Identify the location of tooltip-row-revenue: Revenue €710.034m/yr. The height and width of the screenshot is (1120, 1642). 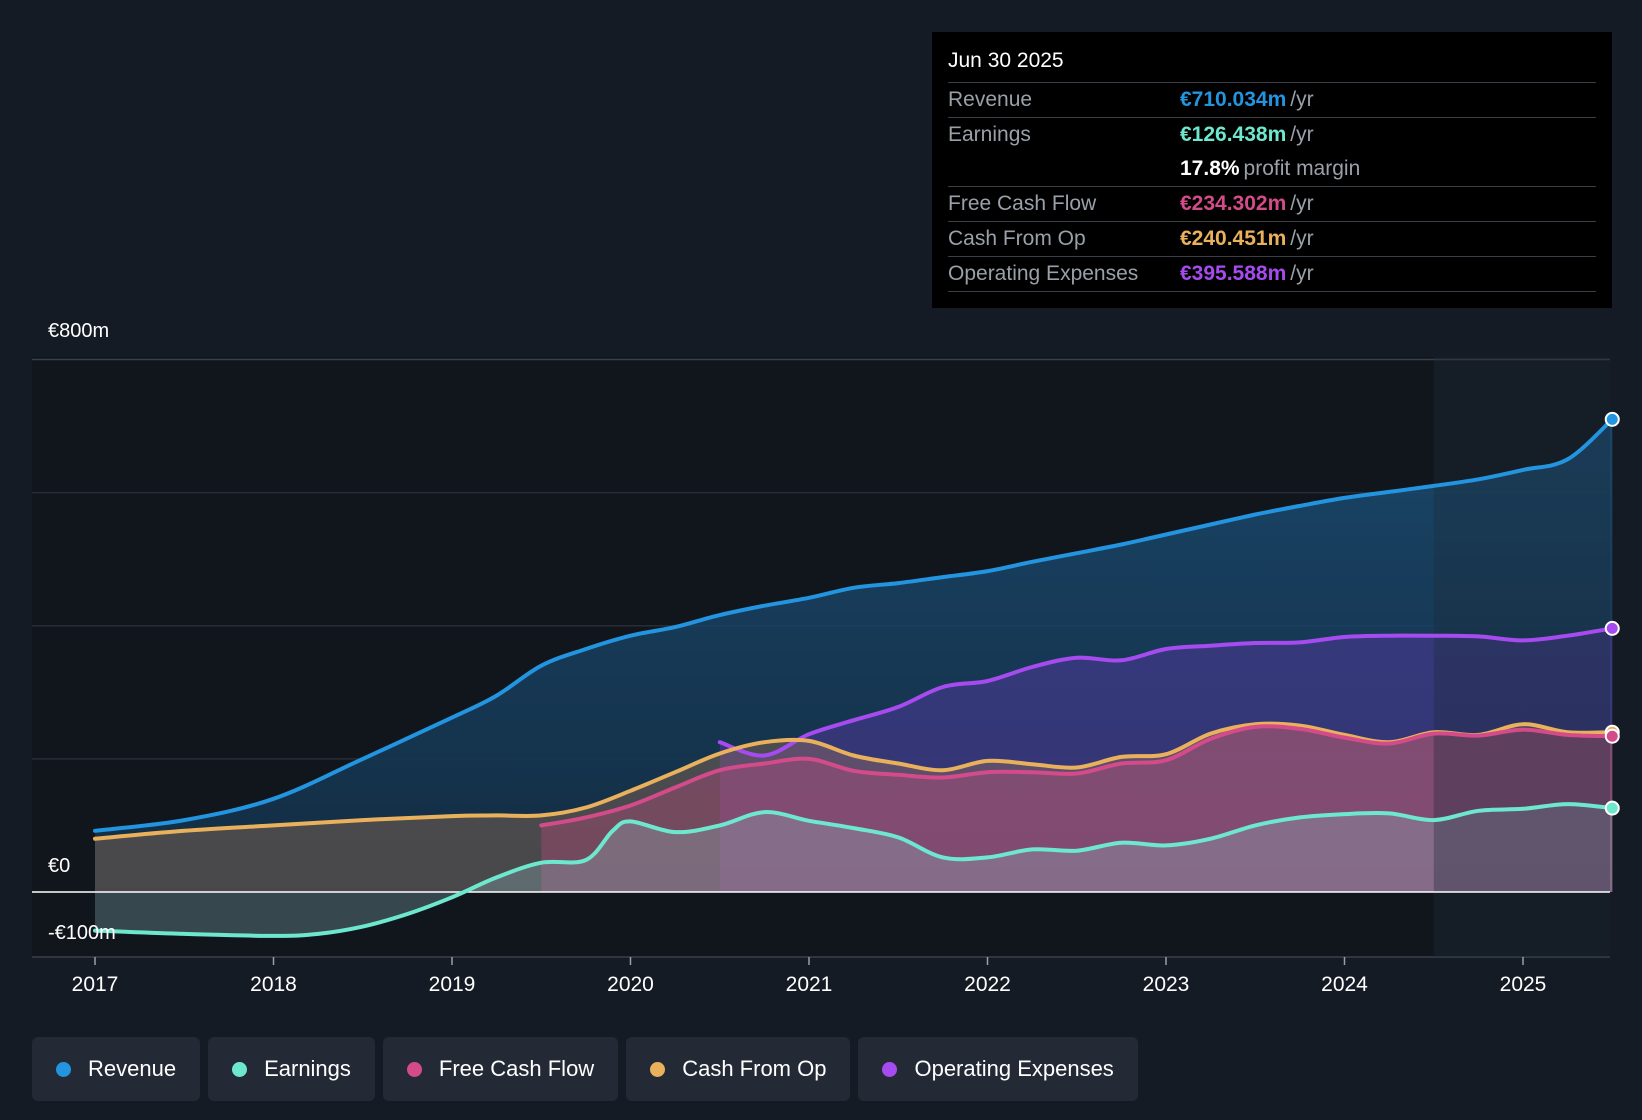
(1272, 99).